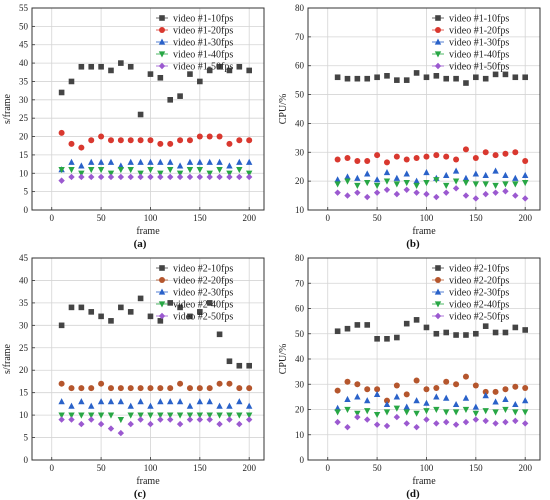 The image size is (550, 500). I want to click on y-tick-label: 70, so click(300, 283).